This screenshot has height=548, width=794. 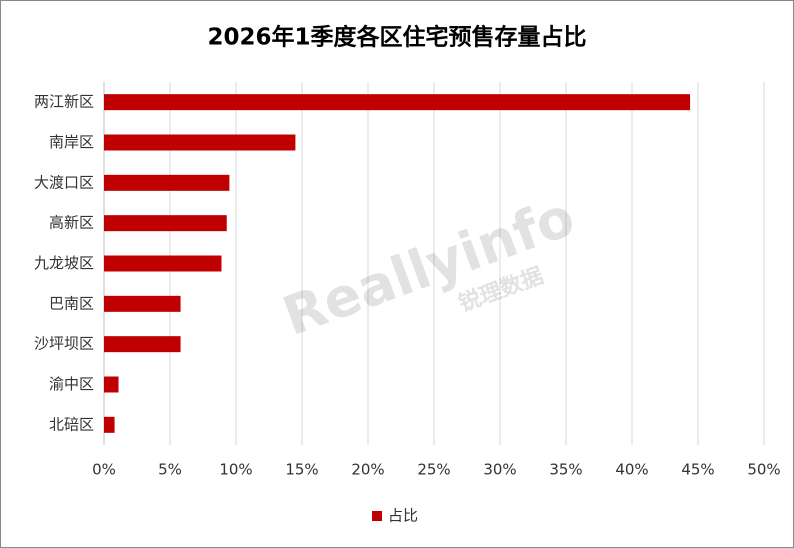 What do you see at coordinates (396, 37) in the screenshot?
I see `chart-title: 2026年1季度各区住宅预售存量占比` at bounding box center [396, 37].